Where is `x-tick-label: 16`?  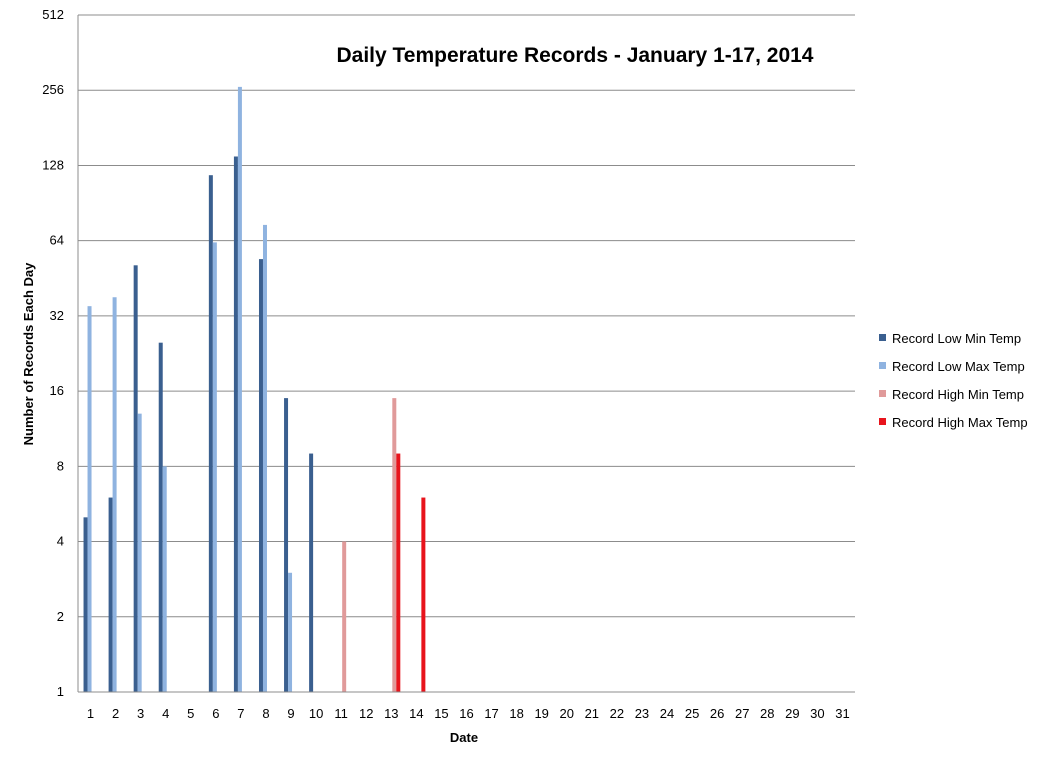 x-tick-label: 16 is located at coordinates (466, 713).